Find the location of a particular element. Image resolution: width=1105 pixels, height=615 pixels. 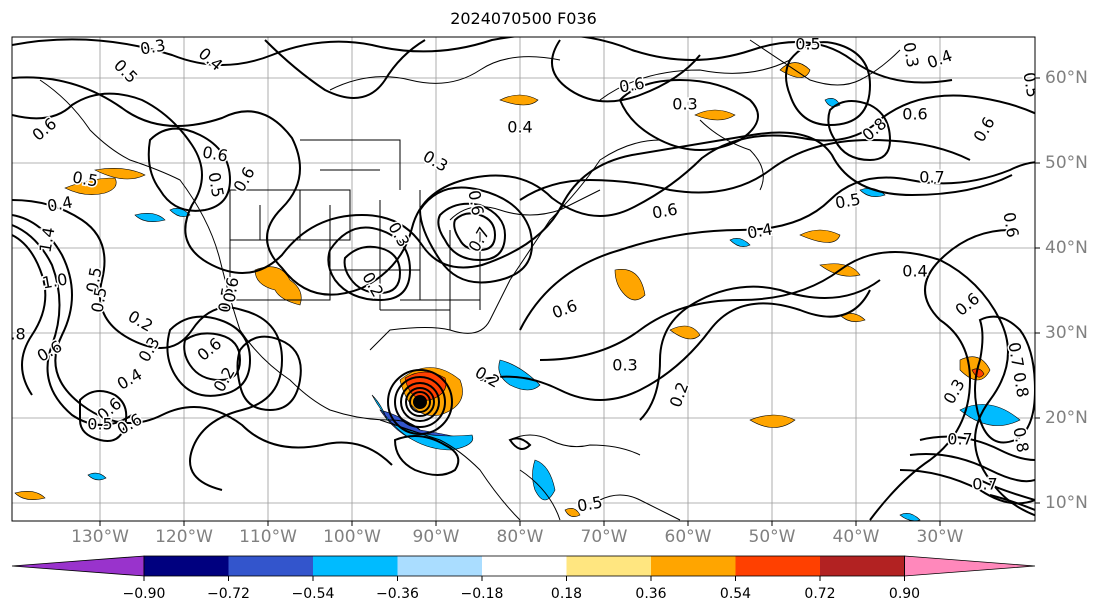

shade-orange-atl4 is located at coordinates (772, 421).